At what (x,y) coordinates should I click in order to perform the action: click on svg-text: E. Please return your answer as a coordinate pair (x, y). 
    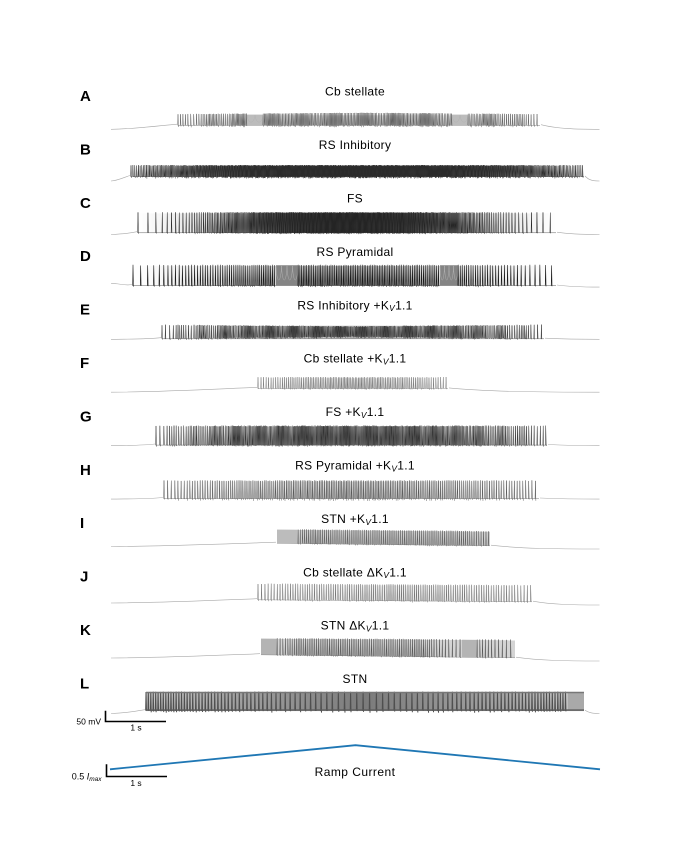
    Looking at the image, I should click on (85, 310).